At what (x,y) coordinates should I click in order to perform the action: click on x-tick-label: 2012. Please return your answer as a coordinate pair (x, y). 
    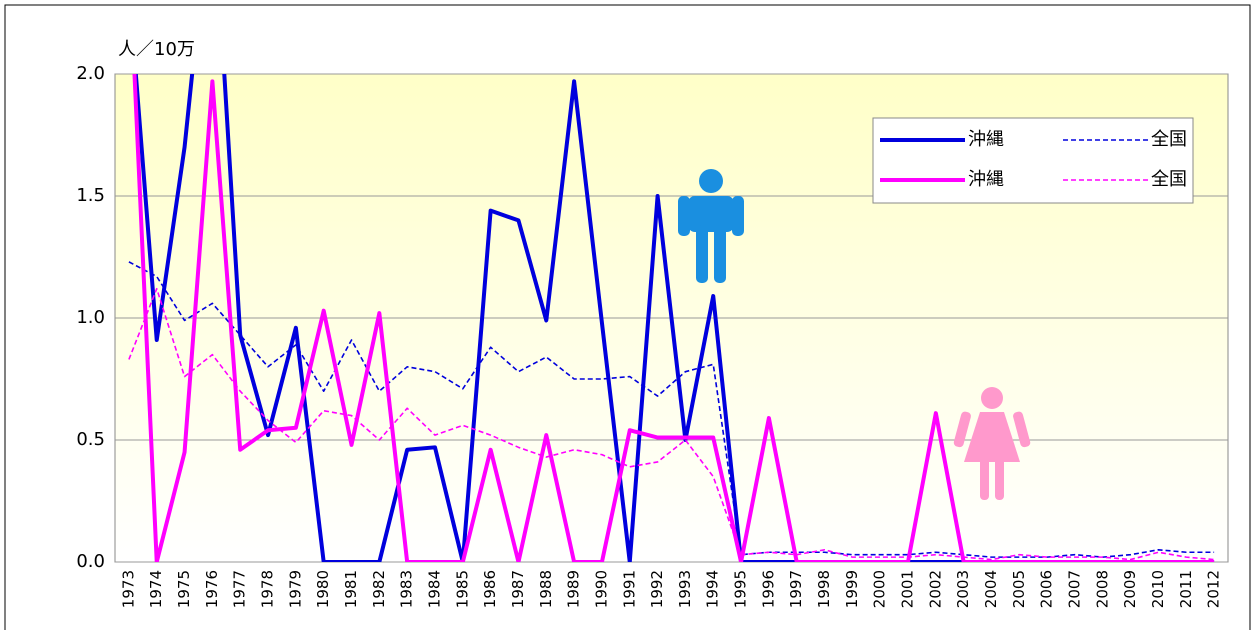
    Looking at the image, I should click on (1214, 589).